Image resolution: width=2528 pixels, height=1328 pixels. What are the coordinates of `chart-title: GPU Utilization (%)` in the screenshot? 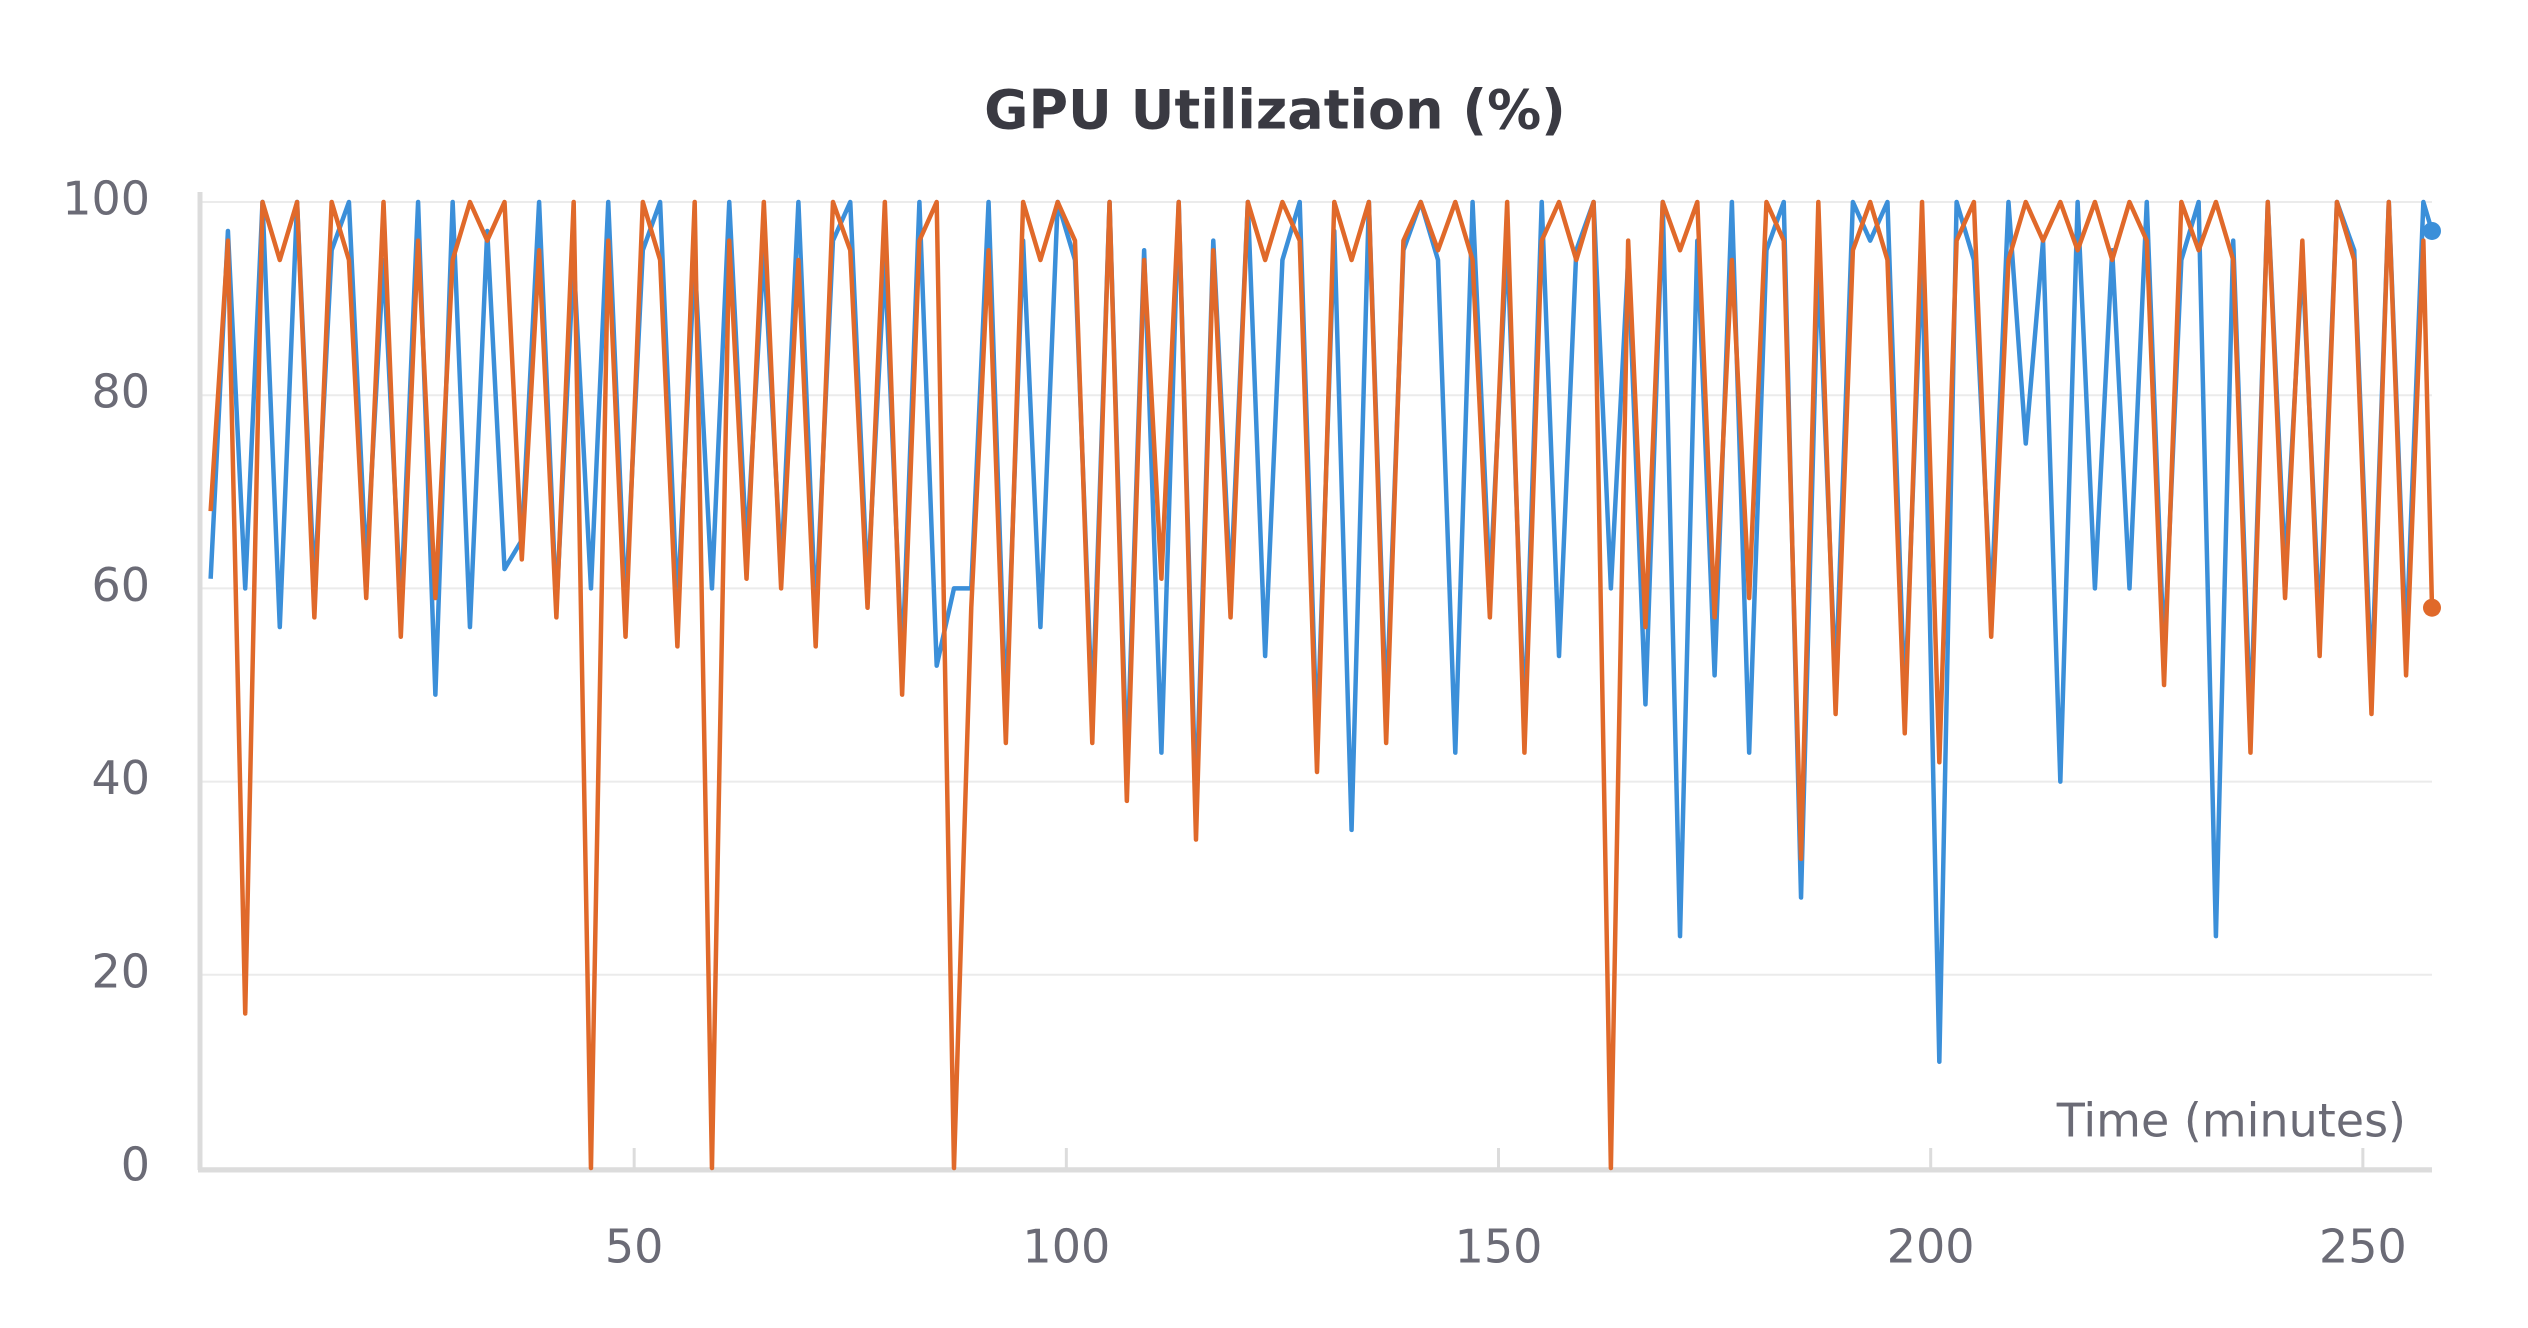 It's located at (1275, 110).